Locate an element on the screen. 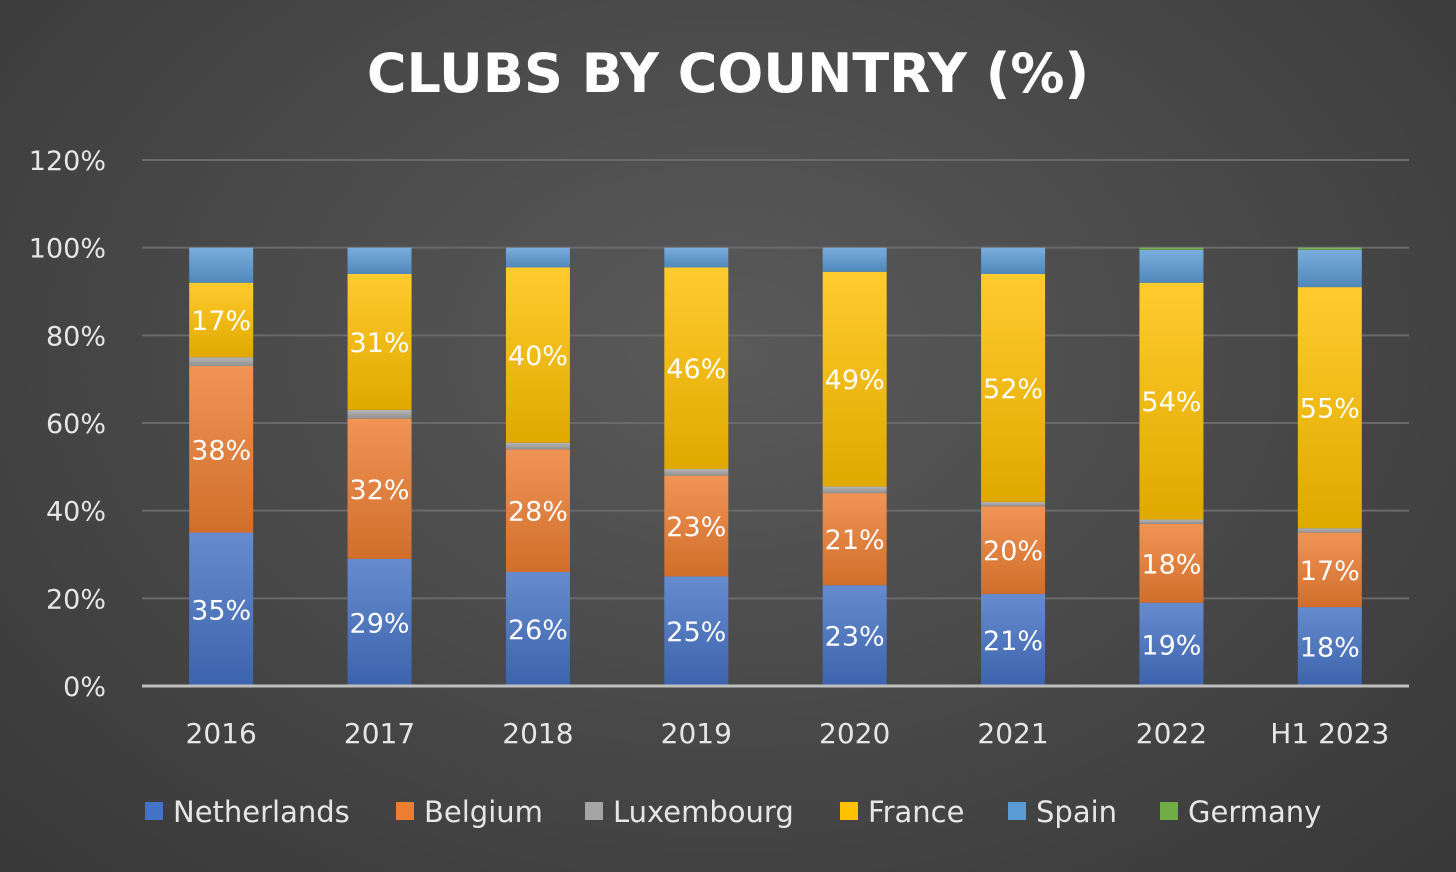 Image resolution: width=1456 pixels, height=872 pixels. data-label: 20% is located at coordinates (1013, 551).